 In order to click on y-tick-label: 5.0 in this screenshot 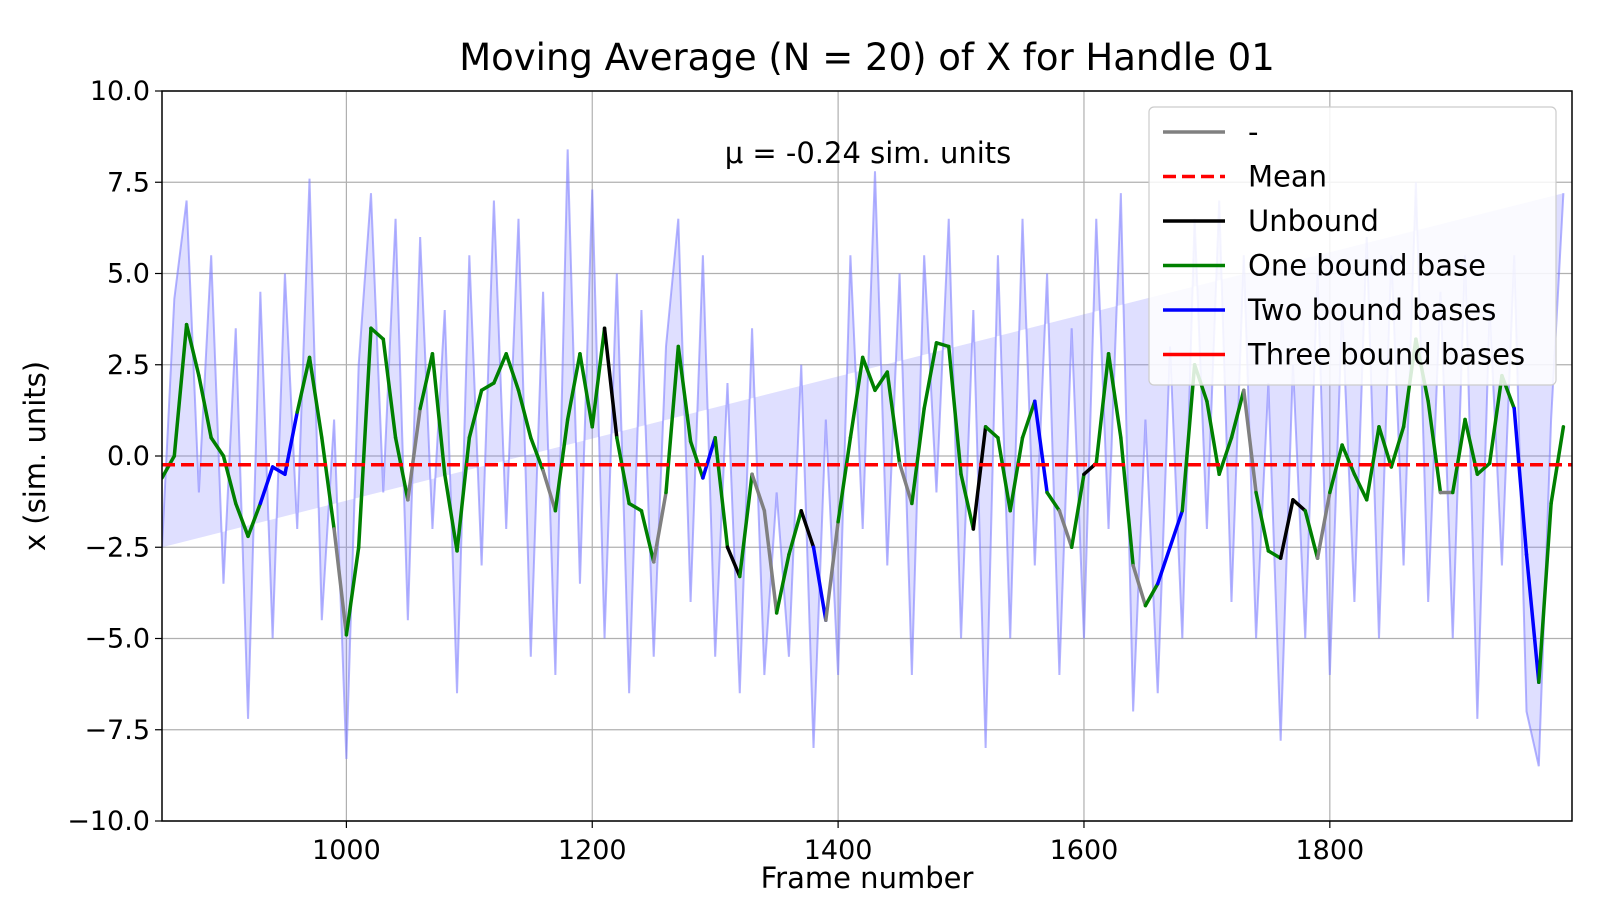, I will do `click(128, 274)`.